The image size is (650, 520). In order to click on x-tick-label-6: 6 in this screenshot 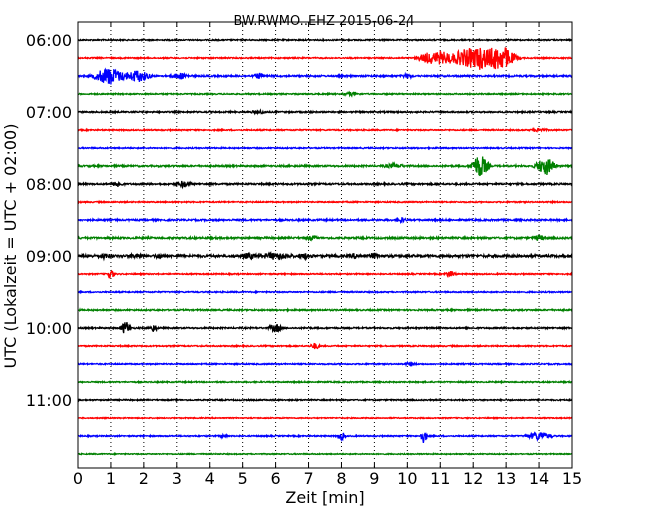, I will do `click(276, 478)`.